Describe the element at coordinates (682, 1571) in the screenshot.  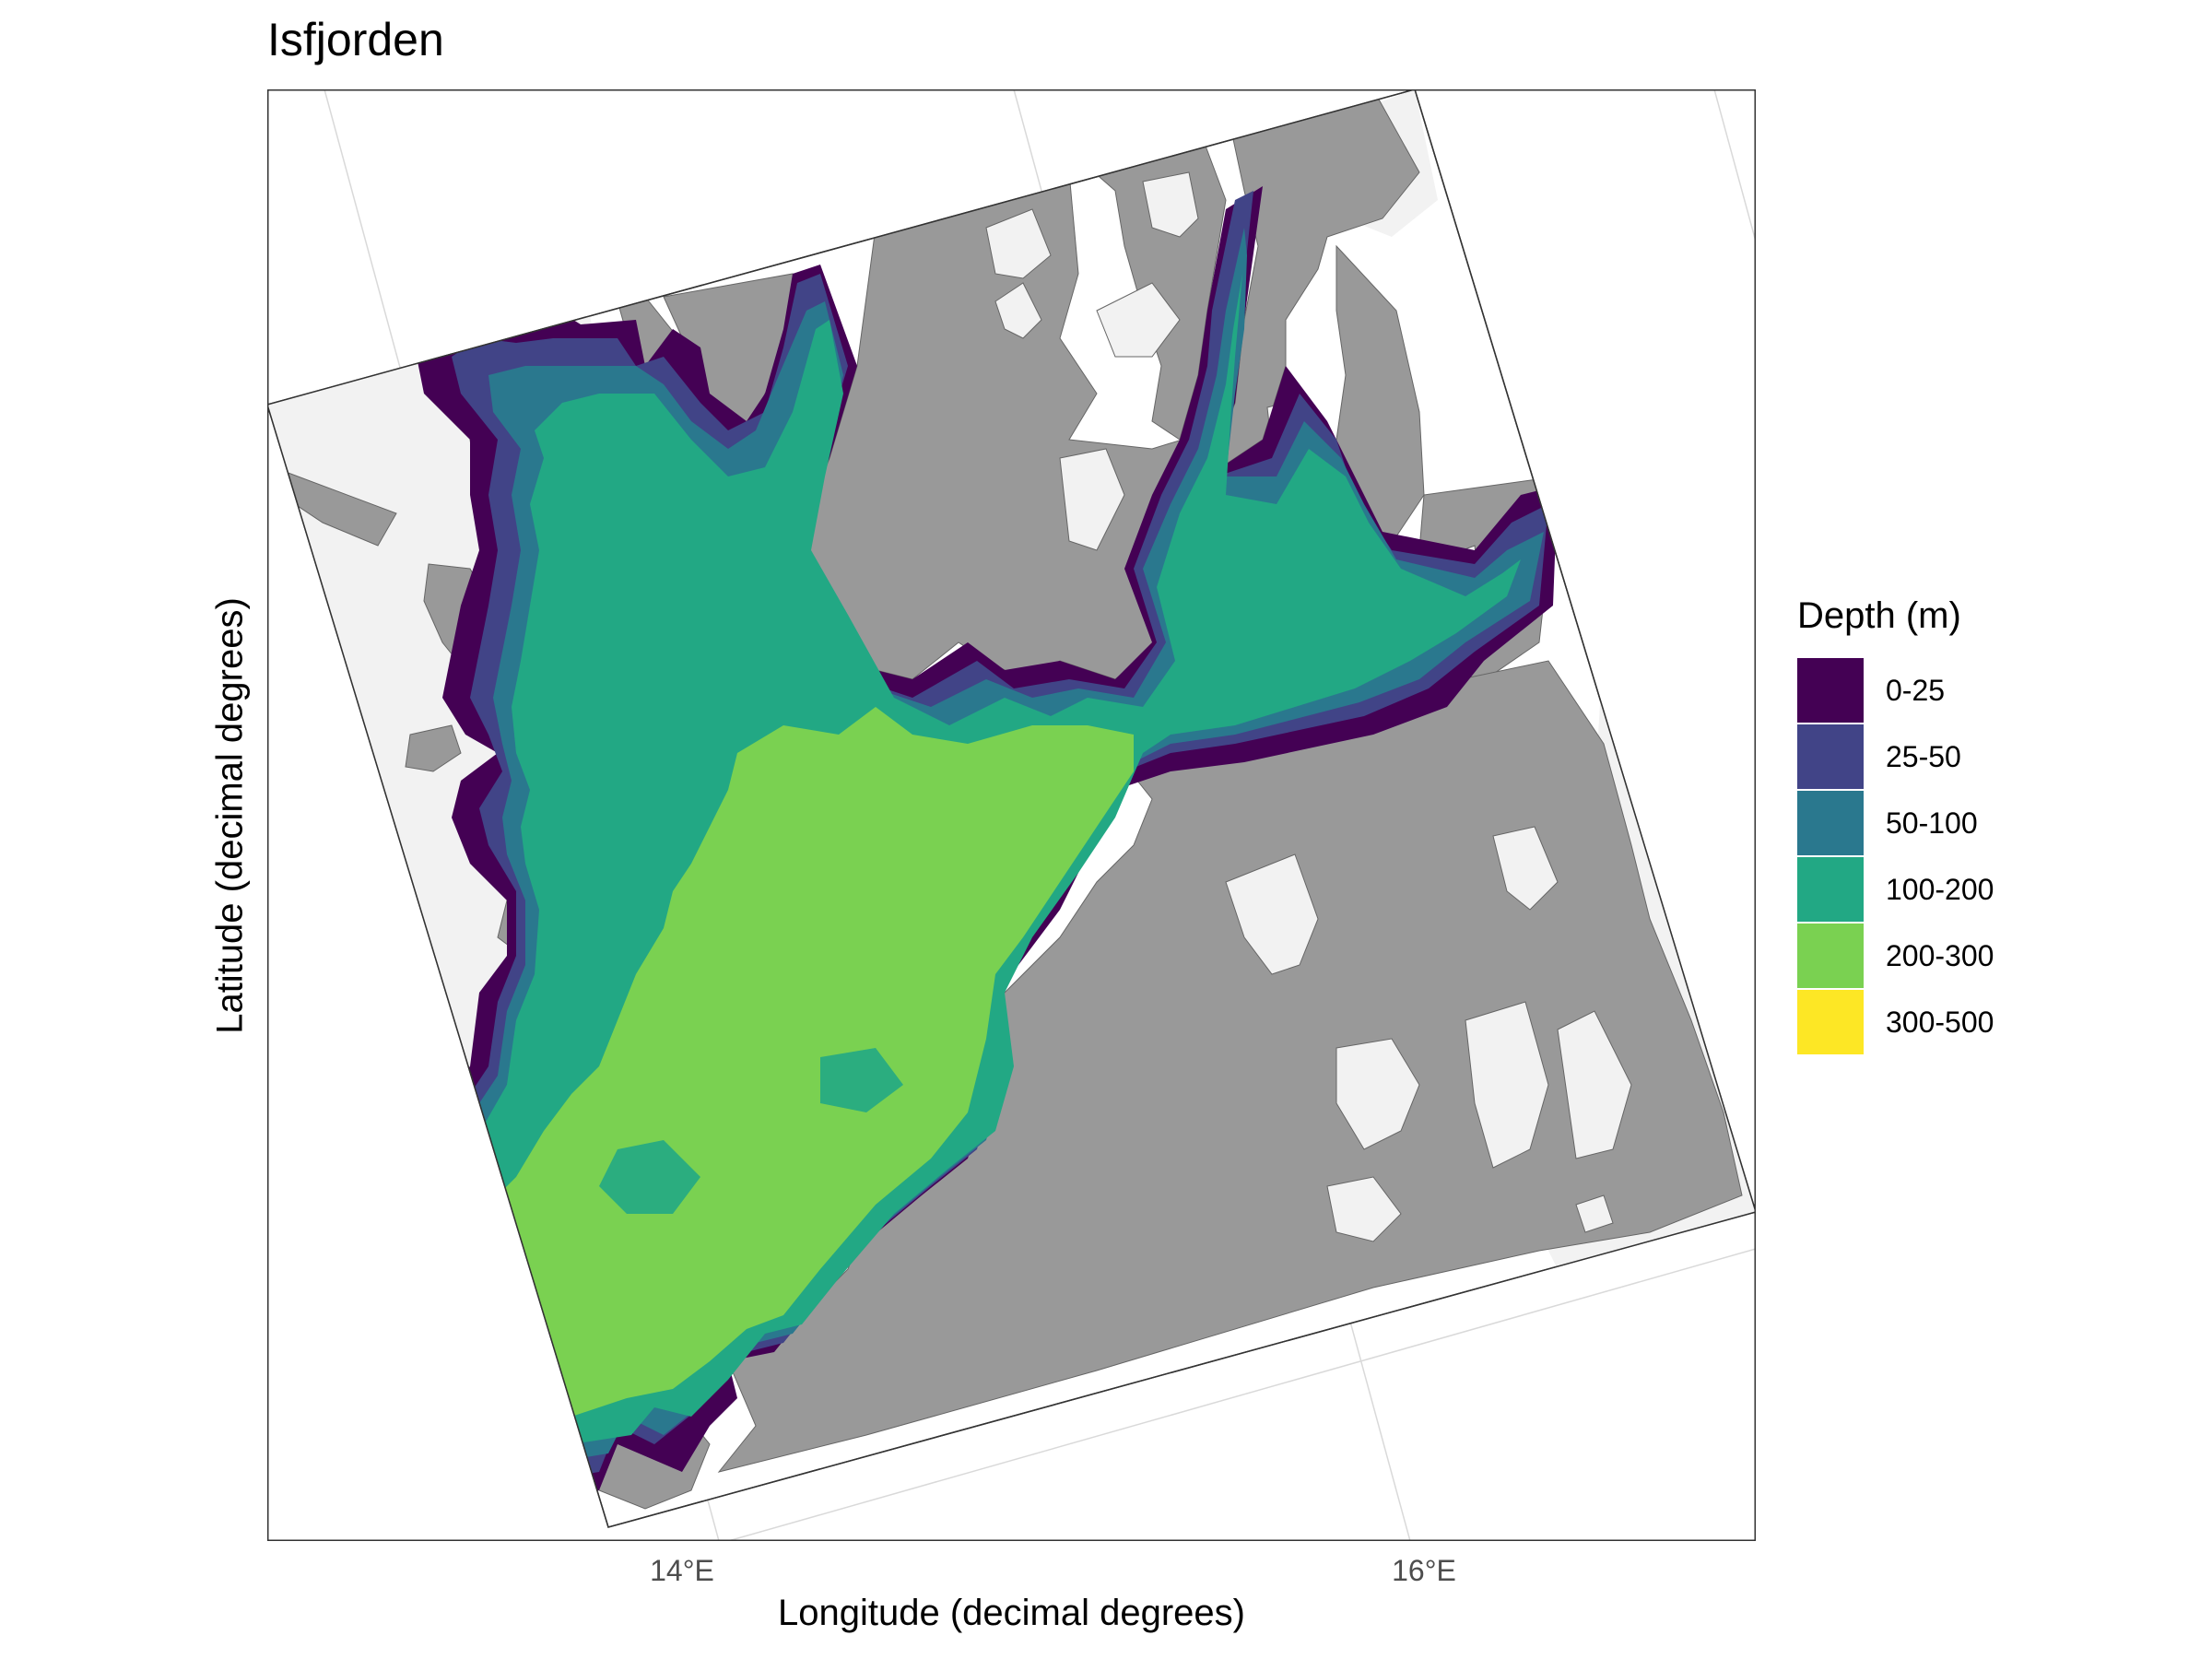
I see `x-tick-label: 14°E` at that location.